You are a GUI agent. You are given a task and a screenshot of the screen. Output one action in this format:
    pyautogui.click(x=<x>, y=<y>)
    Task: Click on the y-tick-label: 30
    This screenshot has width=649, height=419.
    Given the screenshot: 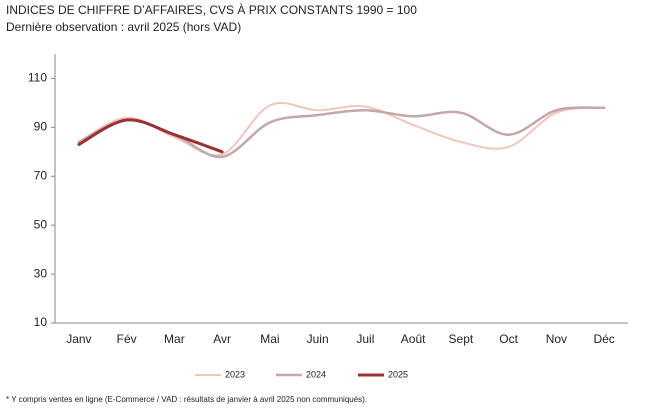 What is the action you would take?
    pyautogui.click(x=41, y=273)
    